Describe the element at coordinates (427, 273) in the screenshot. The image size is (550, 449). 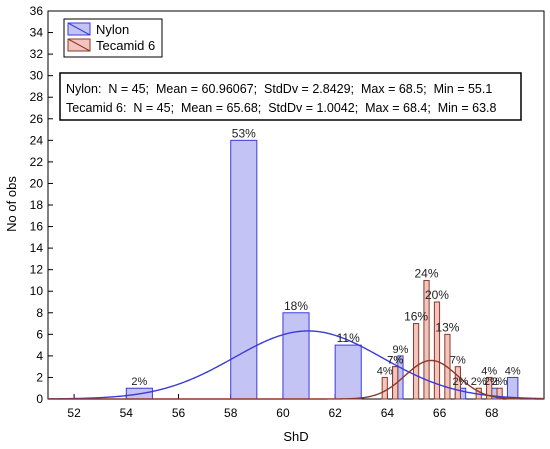
I see `bar-label: 24%` at that location.